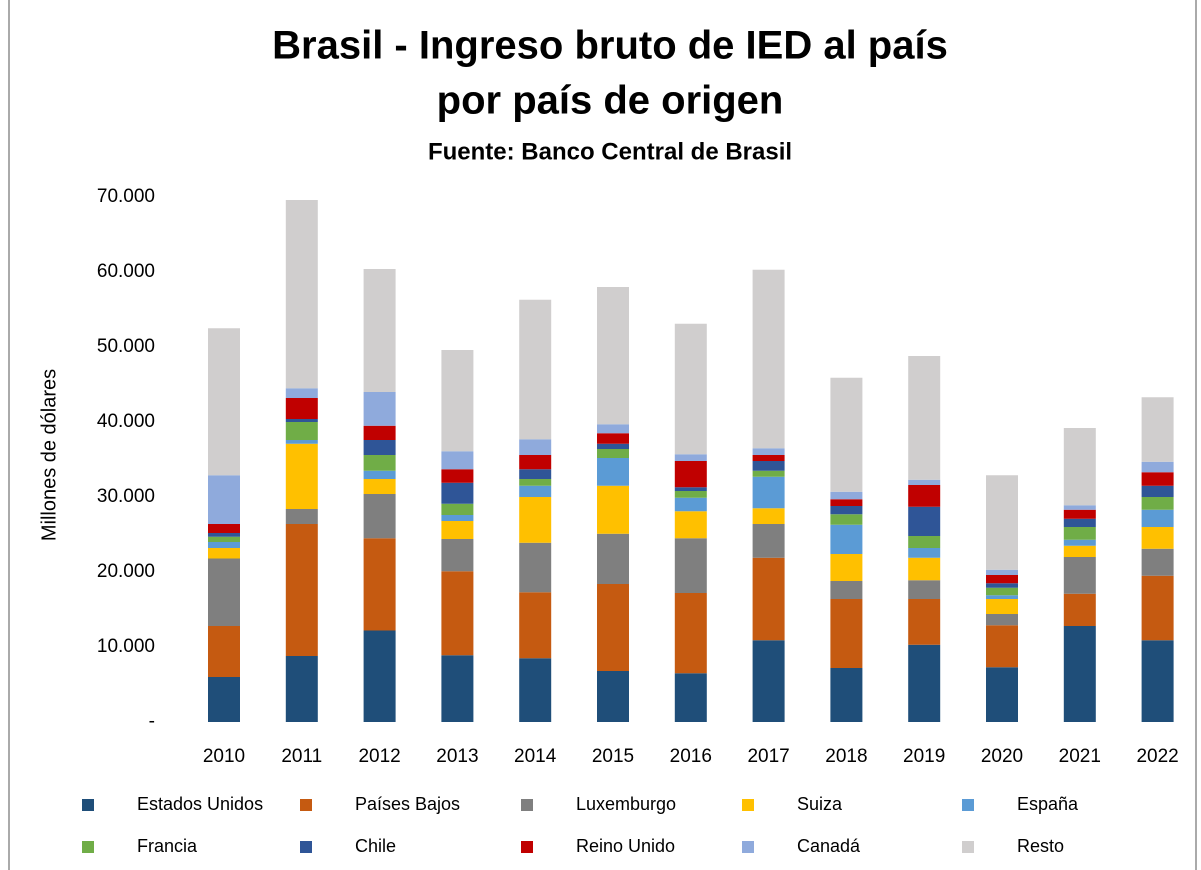  What do you see at coordinates (924, 756) in the screenshot?
I see `x-tick-label: 2019` at bounding box center [924, 756].